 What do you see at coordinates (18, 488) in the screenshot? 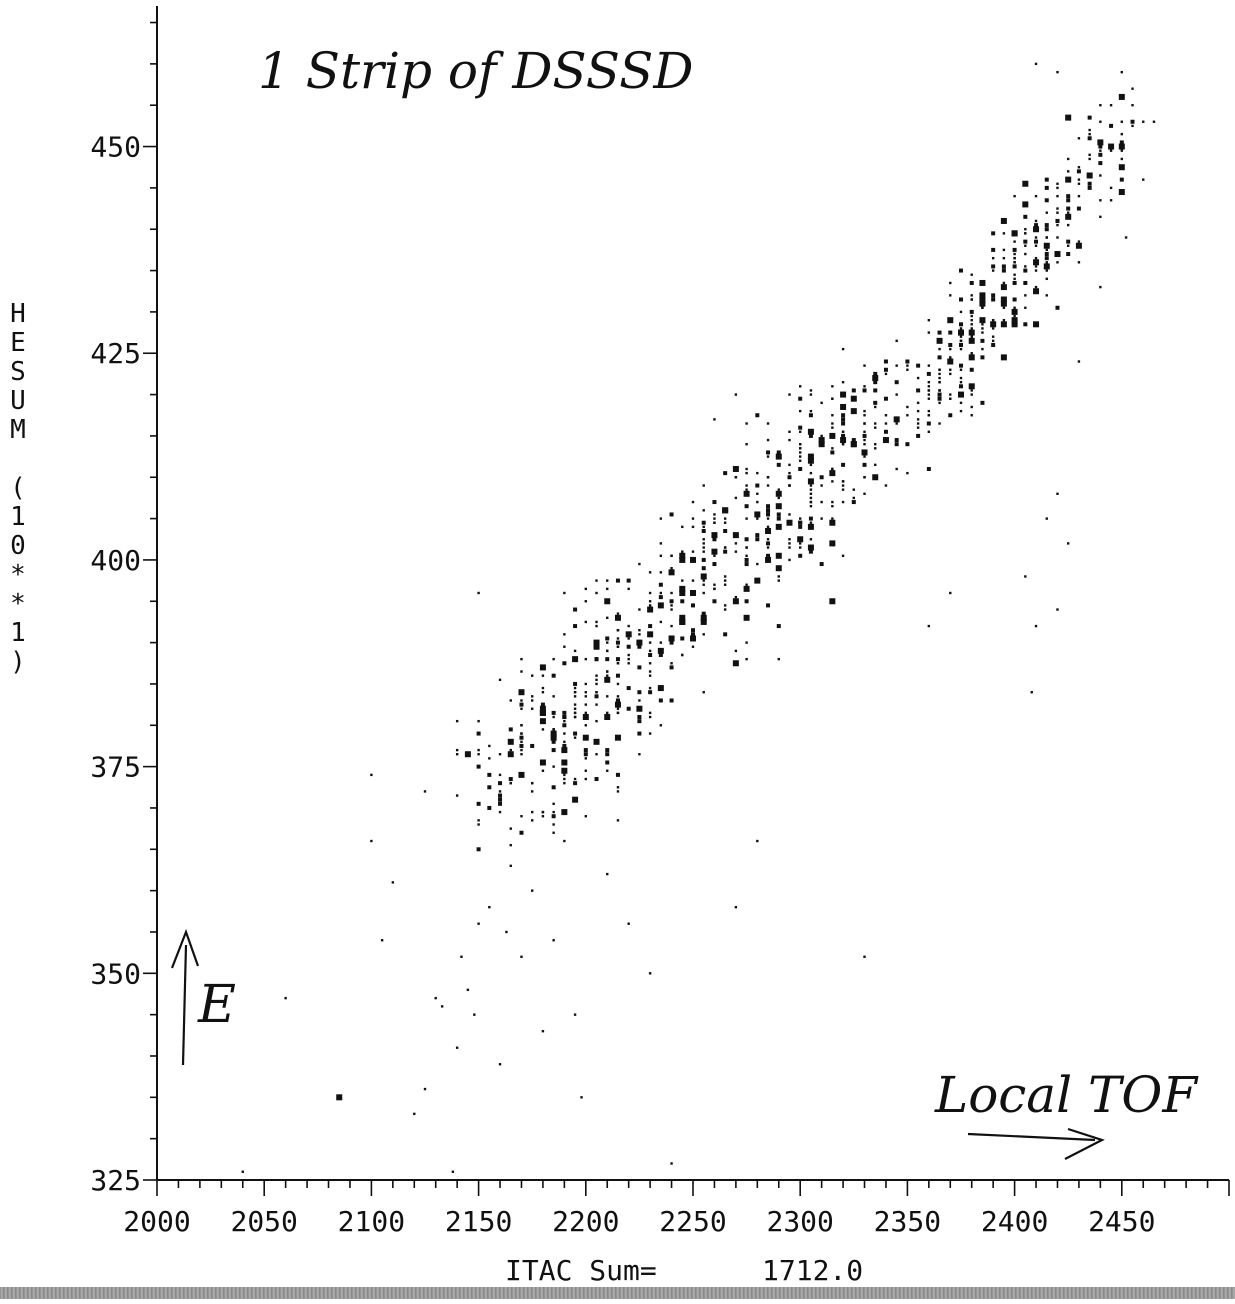
I see `y-label-char: (` at bounding box center [18, 488].